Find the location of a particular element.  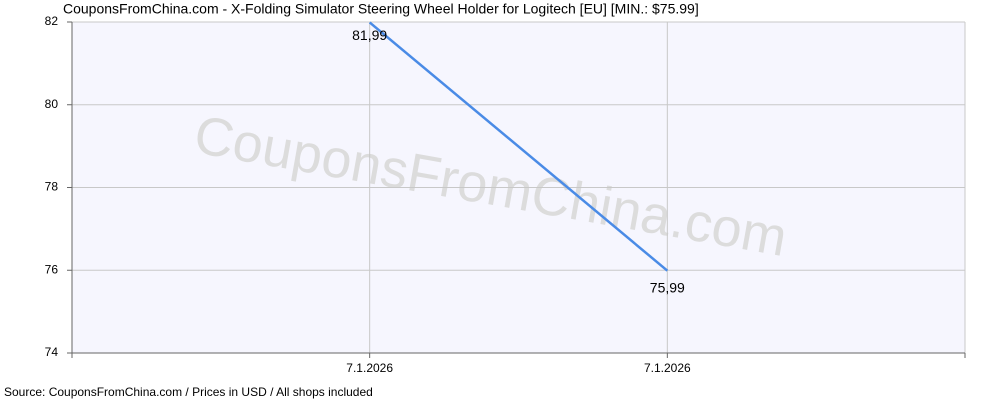

y-tick-label: 80 is located at coordinates (52, 104).